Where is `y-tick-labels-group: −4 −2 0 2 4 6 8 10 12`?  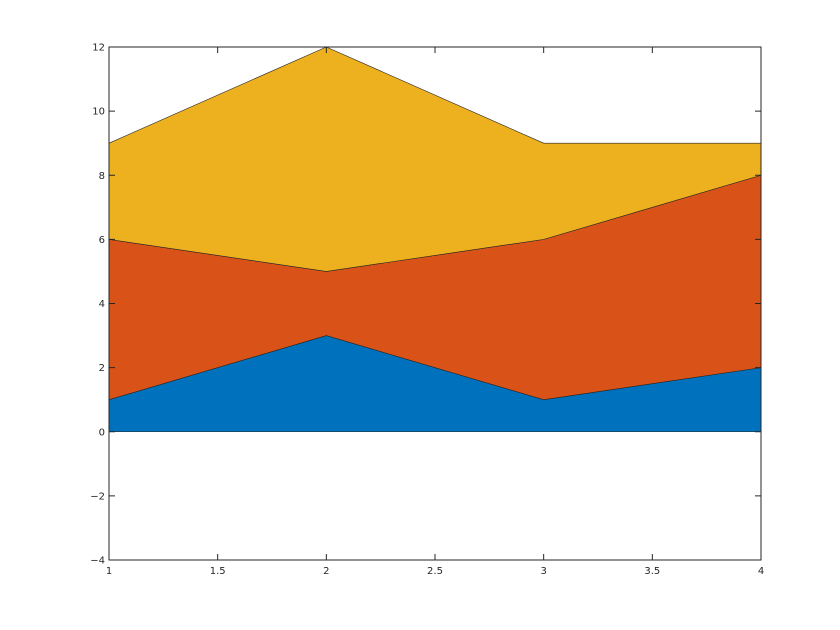
y-tick-labels-group: −4 −2 0 2 4 6 8 10 12 is located at coordinates (97, 305).